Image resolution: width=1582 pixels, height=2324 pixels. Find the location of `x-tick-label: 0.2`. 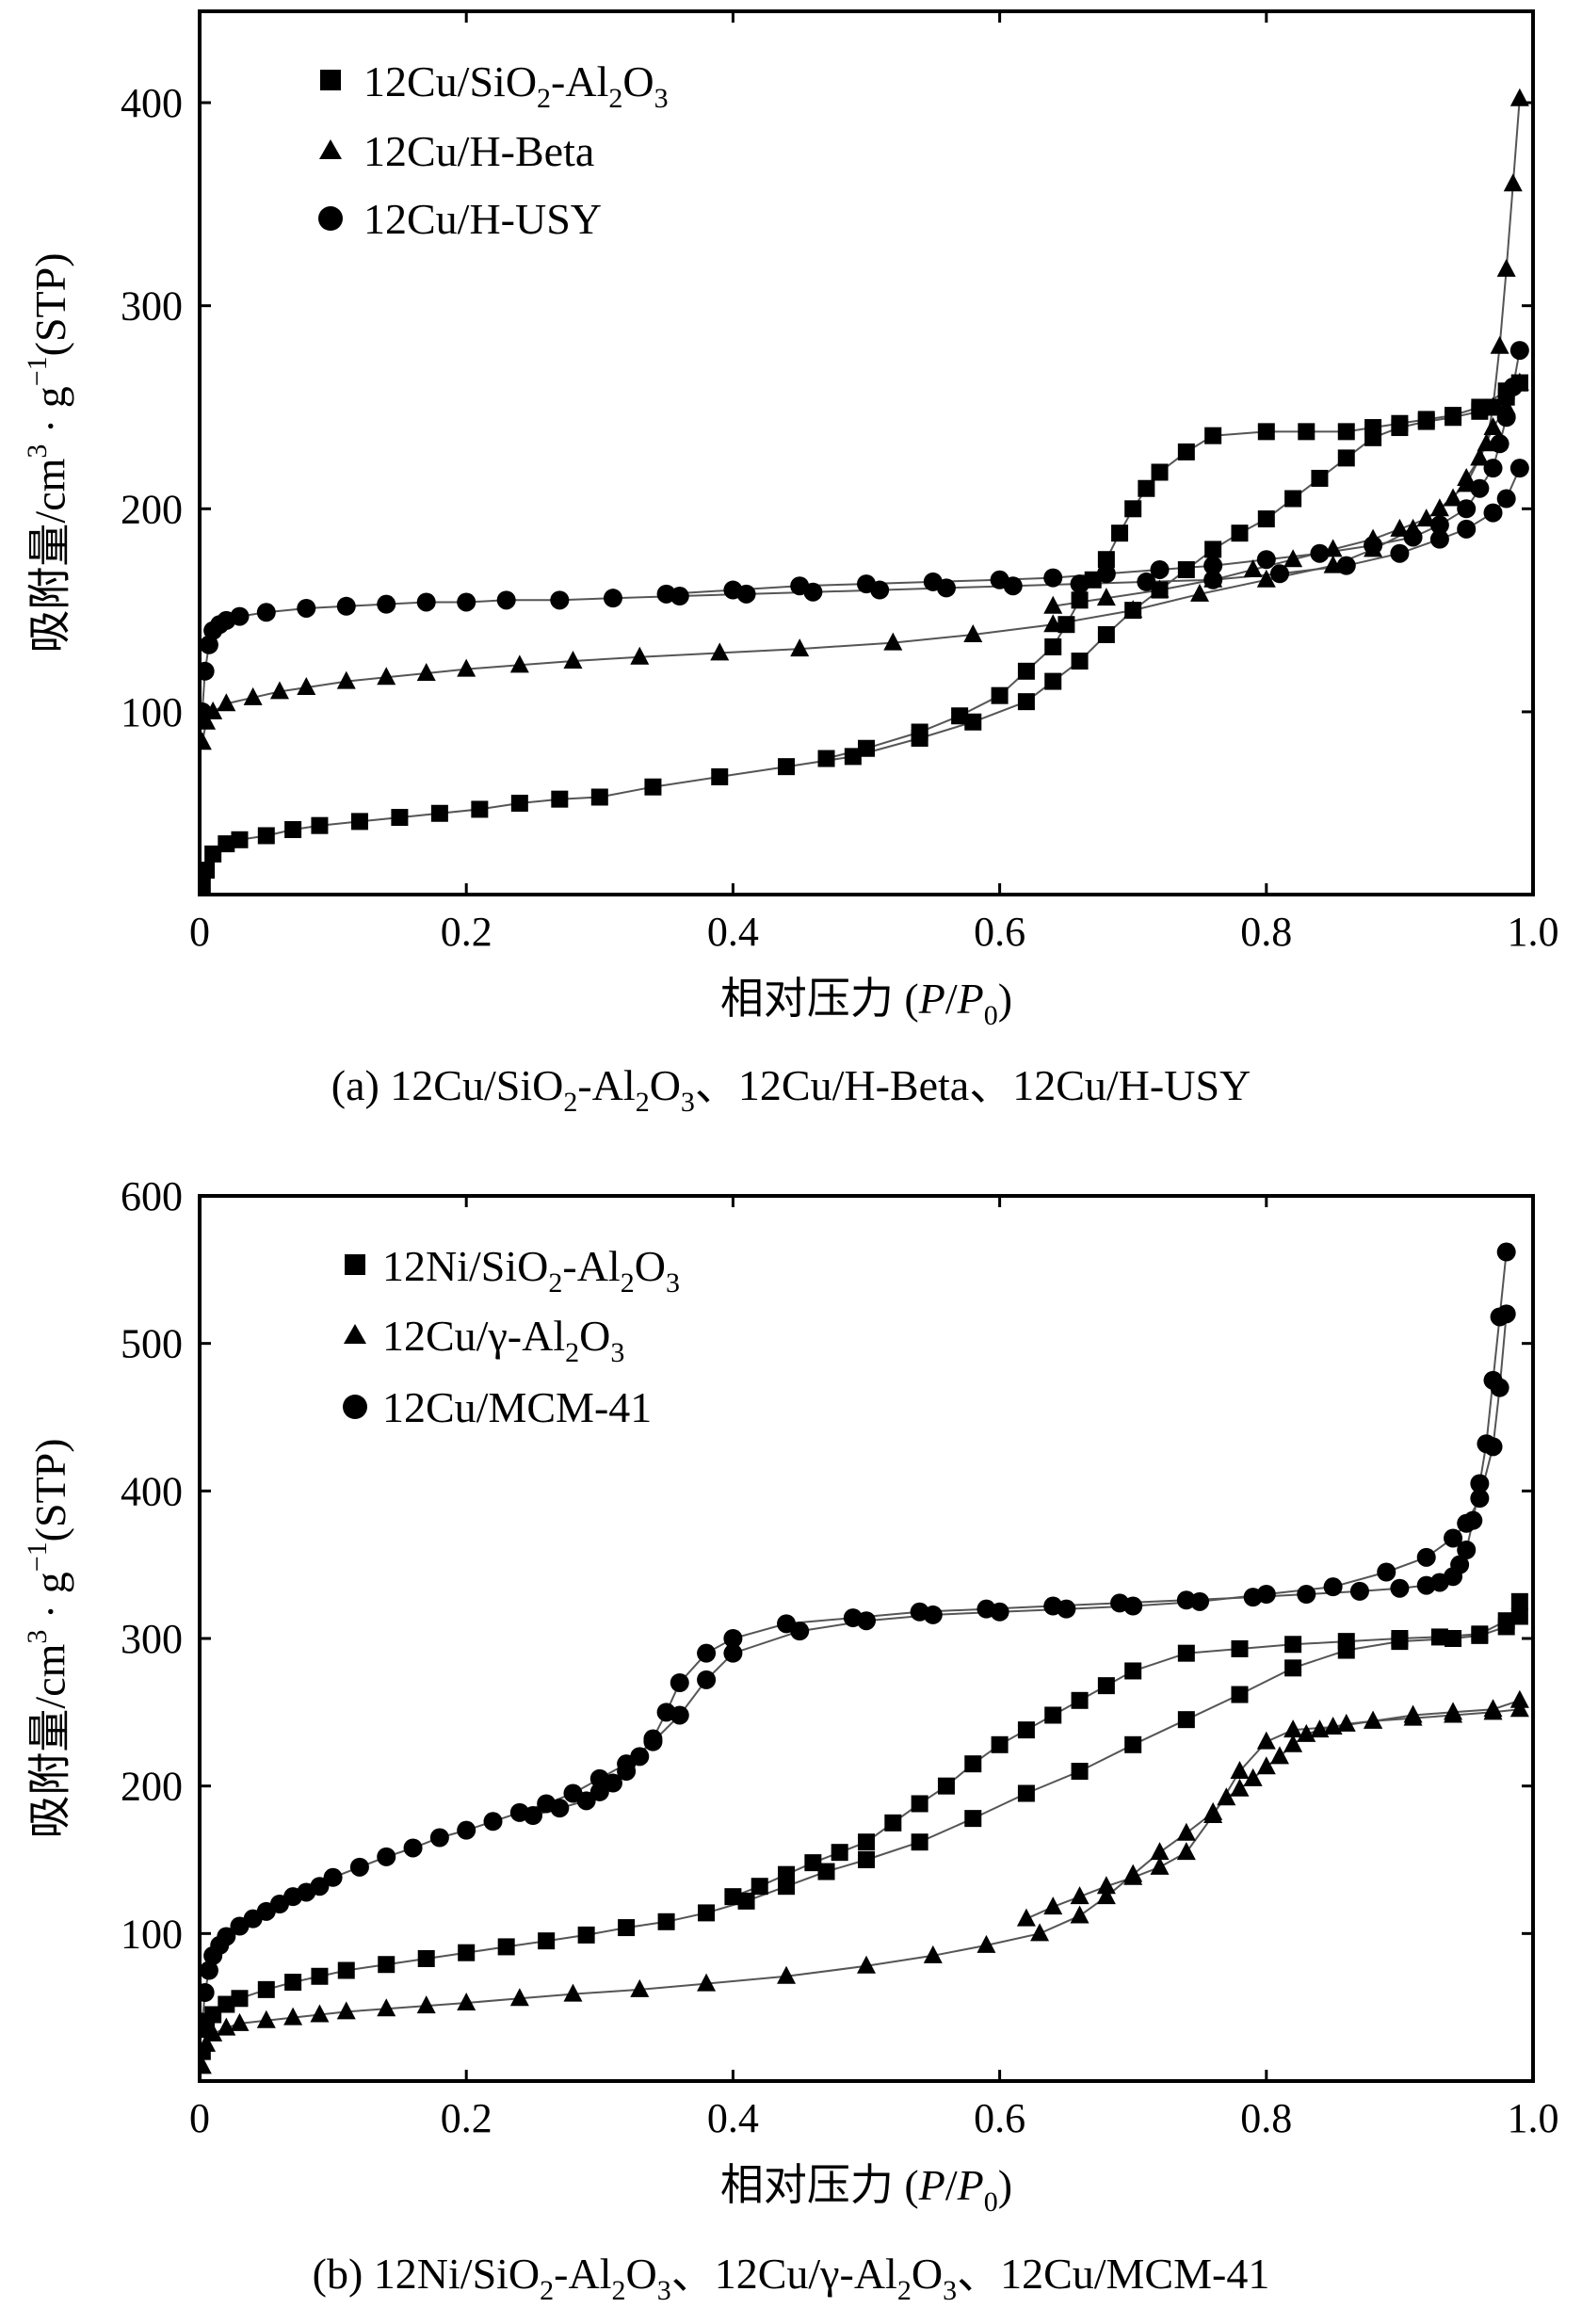

x-tick-label: 0.2 is located at coordinates (466, 932).